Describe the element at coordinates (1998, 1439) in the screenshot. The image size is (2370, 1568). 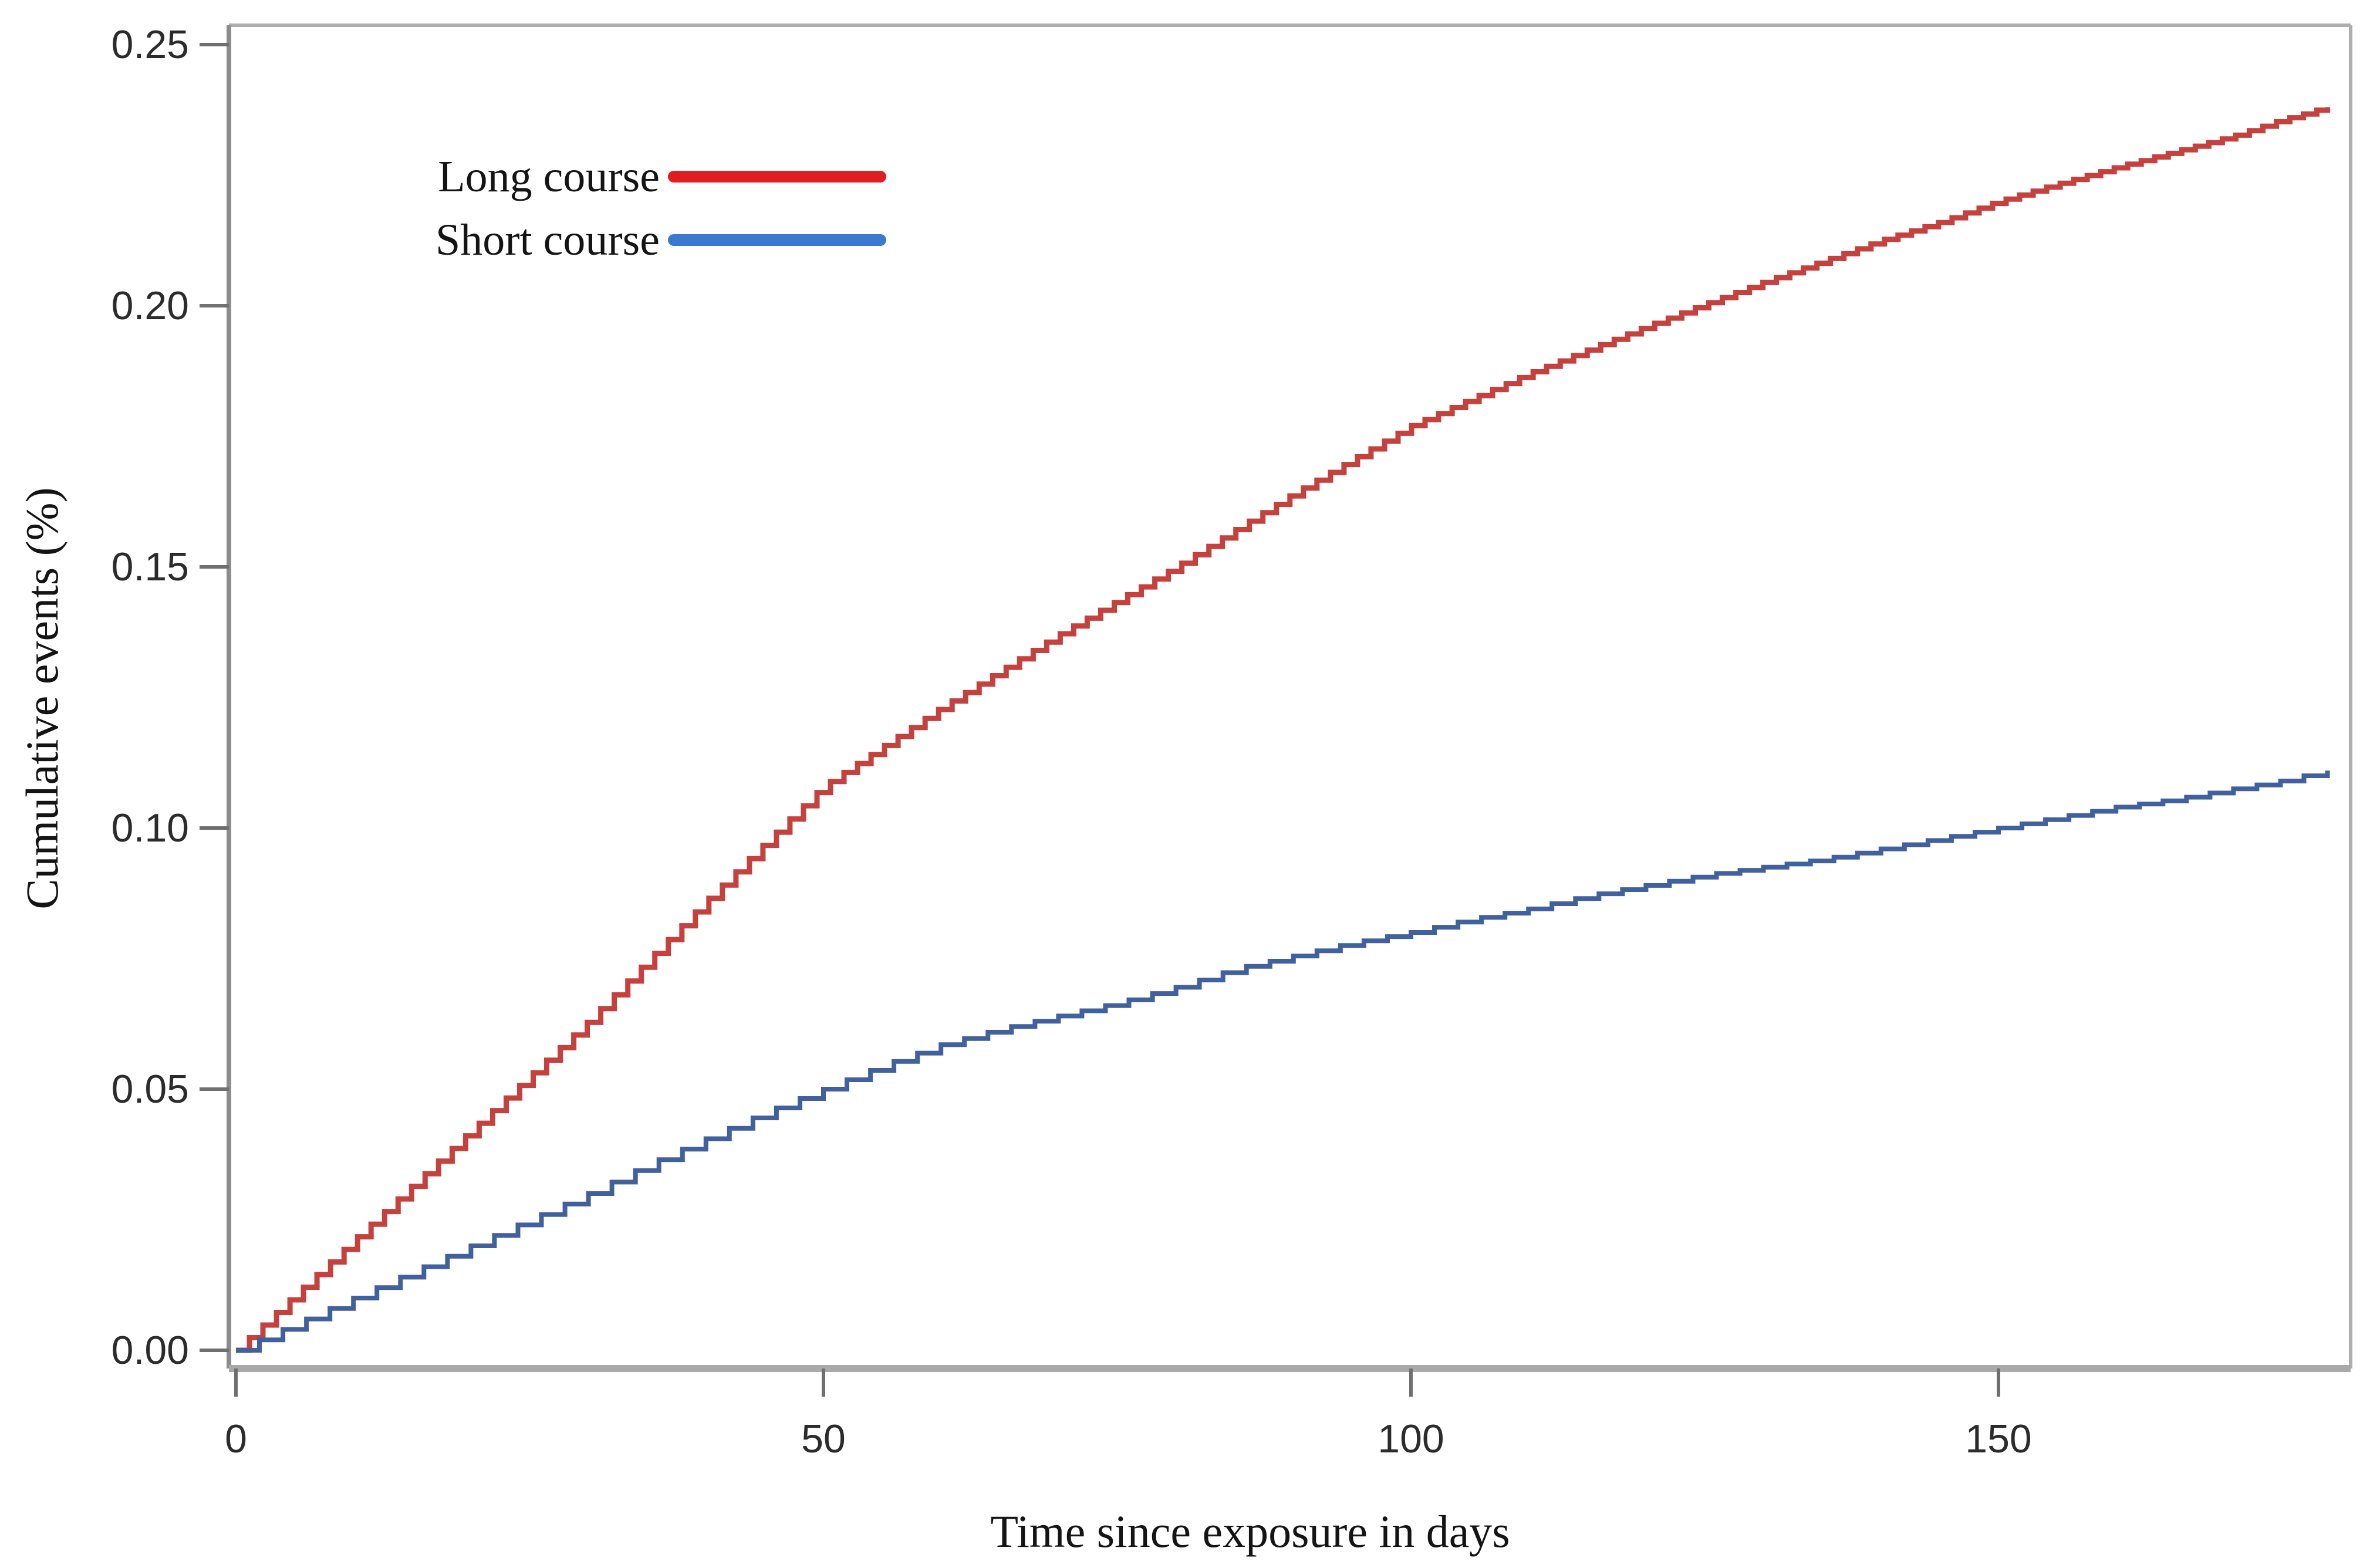
I see `x-tick-label: 150` at that location.